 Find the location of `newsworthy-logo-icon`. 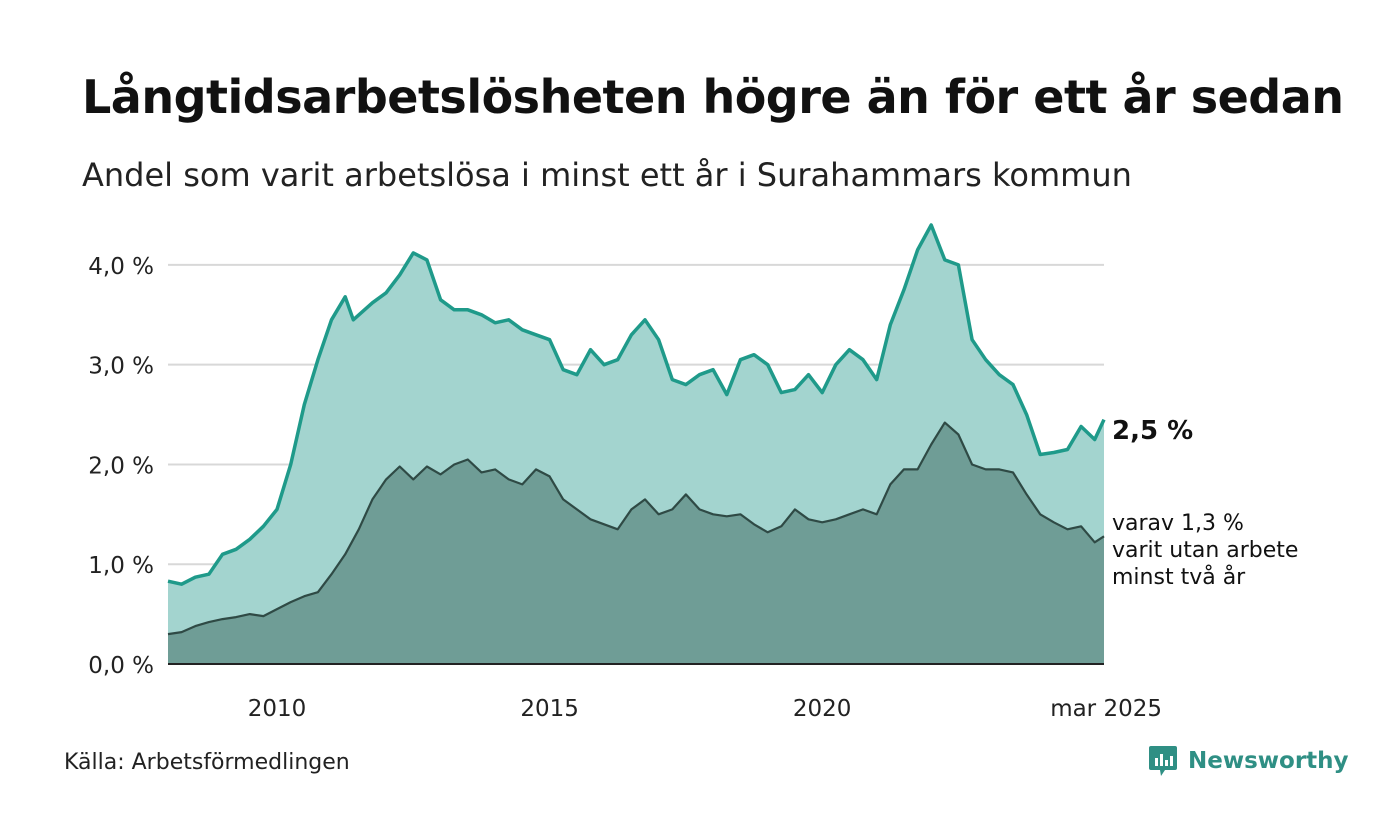

newsworthy-logo-icon is located at coordinates (1163, 761).